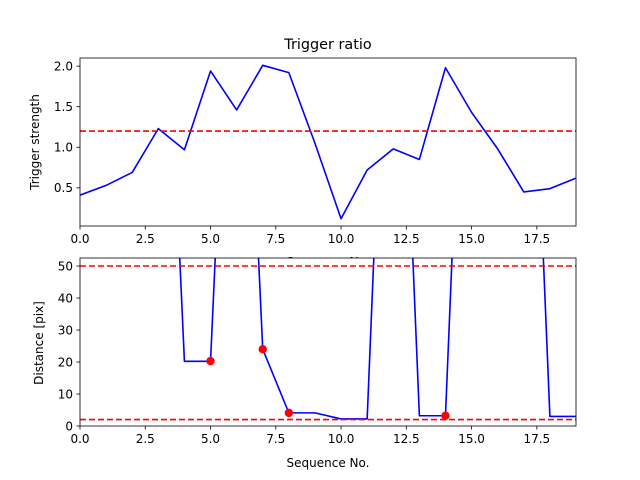  I want to click on y-tick-label: 10, so click(65, 394).